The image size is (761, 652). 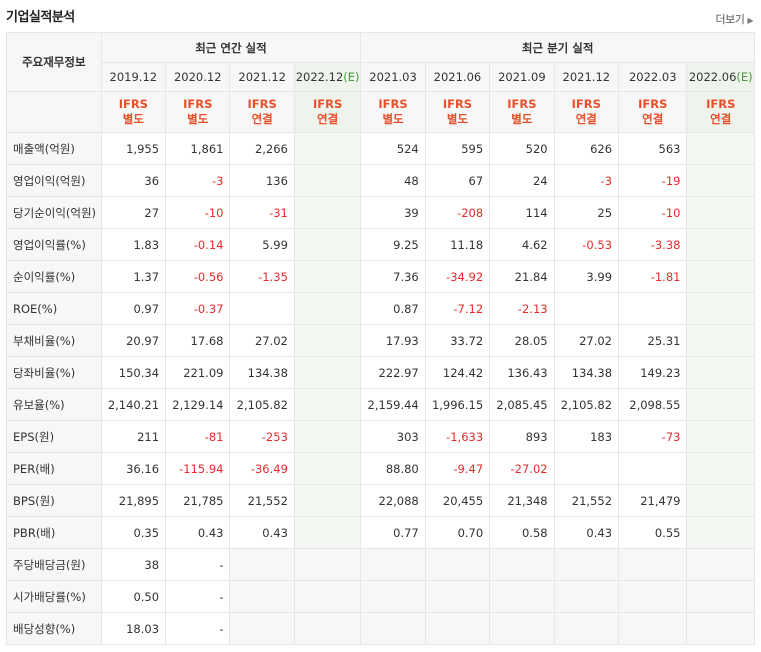 I want to click on table-cell: 221.09, so click(x=198, y=372).